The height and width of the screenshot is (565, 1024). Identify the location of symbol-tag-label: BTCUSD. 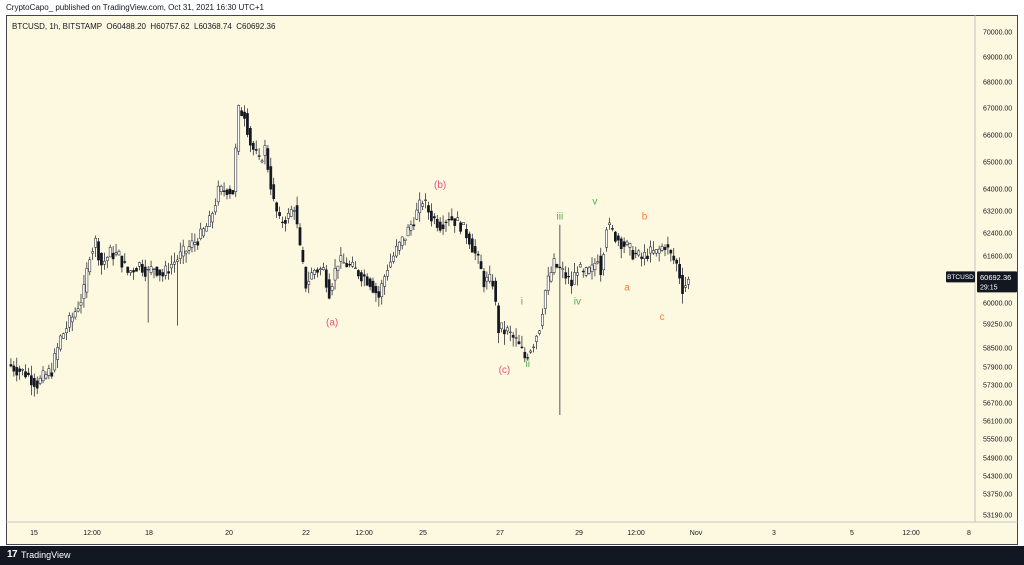
(960, 277).